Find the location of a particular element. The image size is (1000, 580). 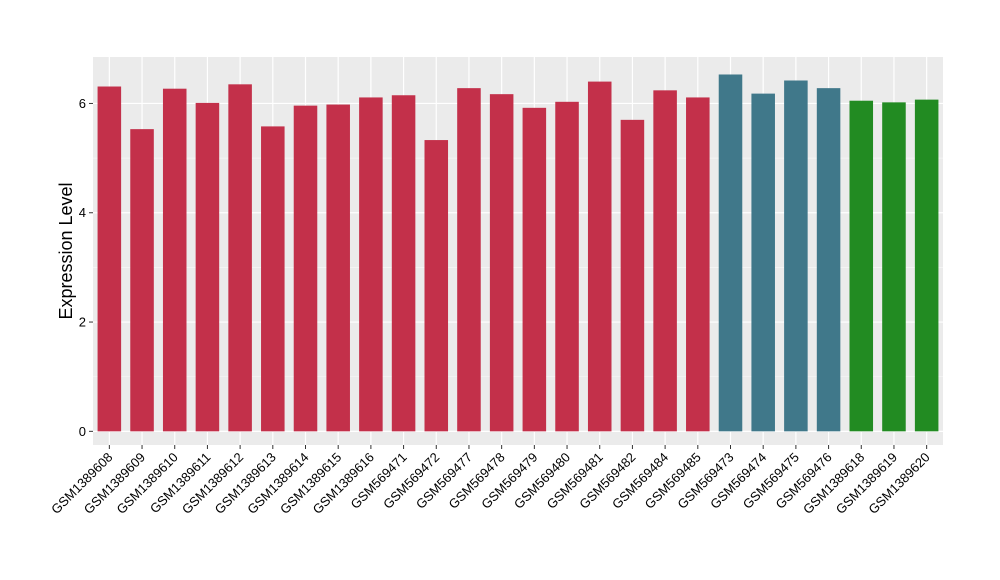

y-axis-title: Expression Level is located at coordinates (66, 250).